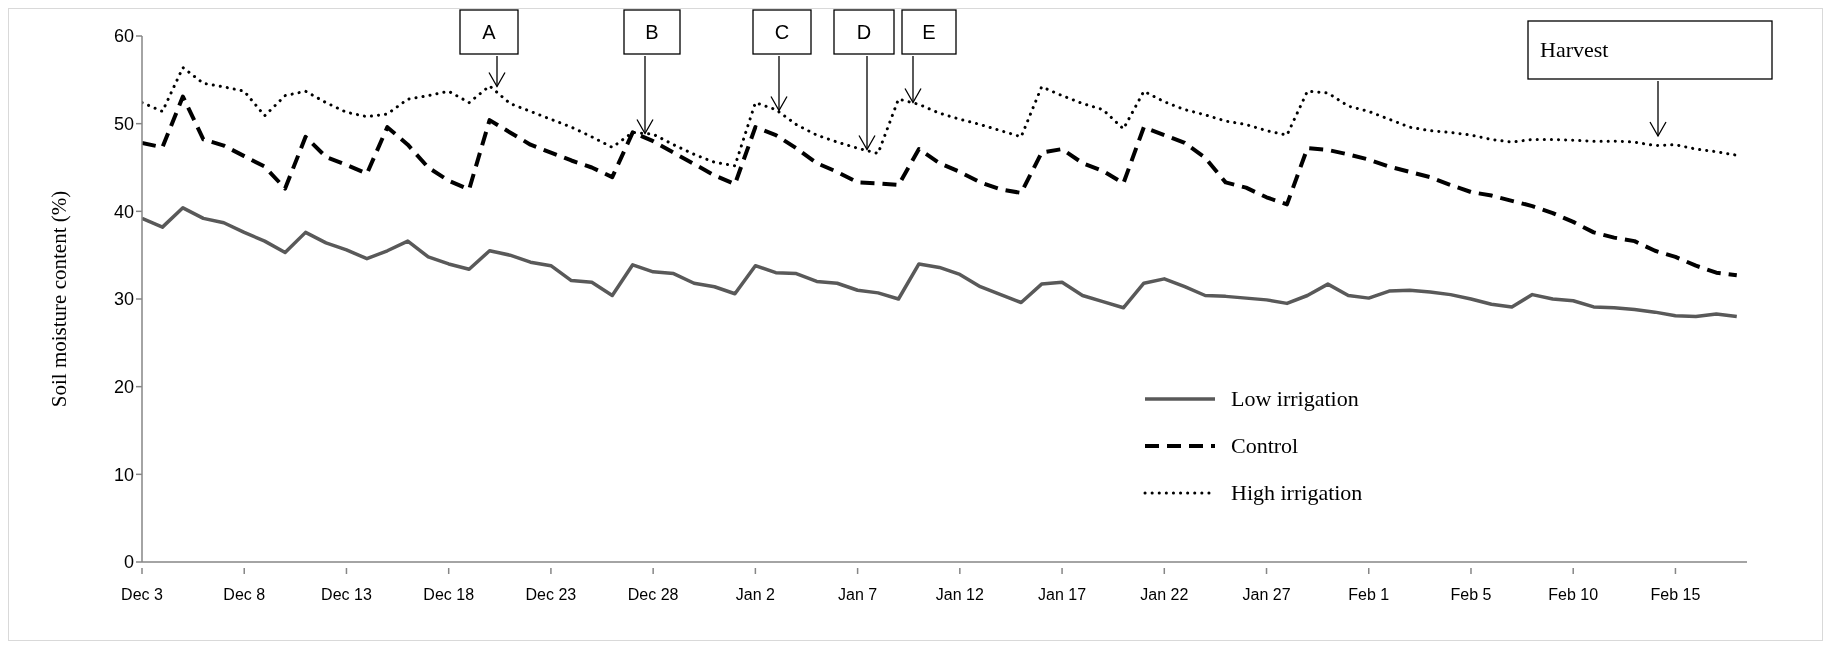 This screenshot has width=1831, height=649. What do you see at coordinates (449, 594) in the screenshot?
I see `x-tick-label: Dec 18` at bounding box center [449, 594].